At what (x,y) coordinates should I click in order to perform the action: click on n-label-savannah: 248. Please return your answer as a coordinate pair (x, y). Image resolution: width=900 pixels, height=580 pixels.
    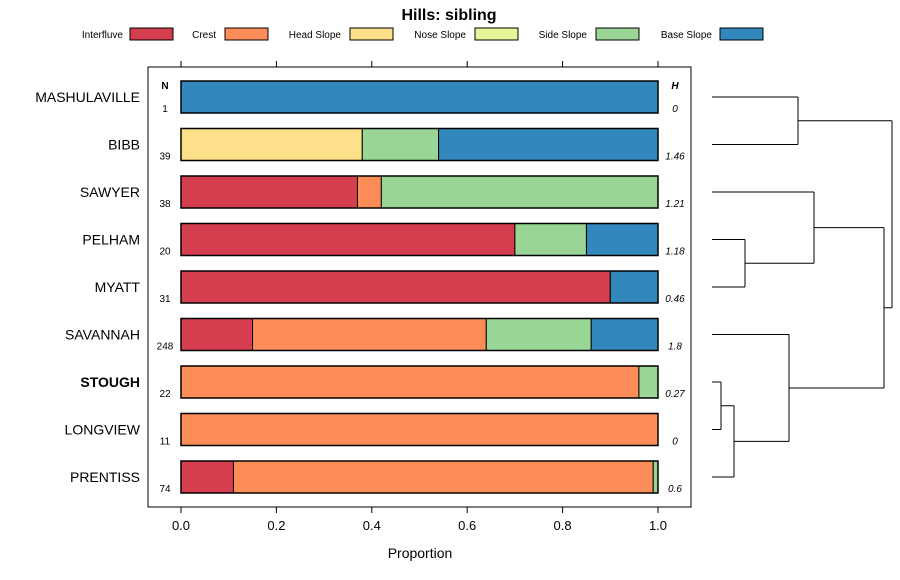
    Looking at the image, I should click on (165, 347).